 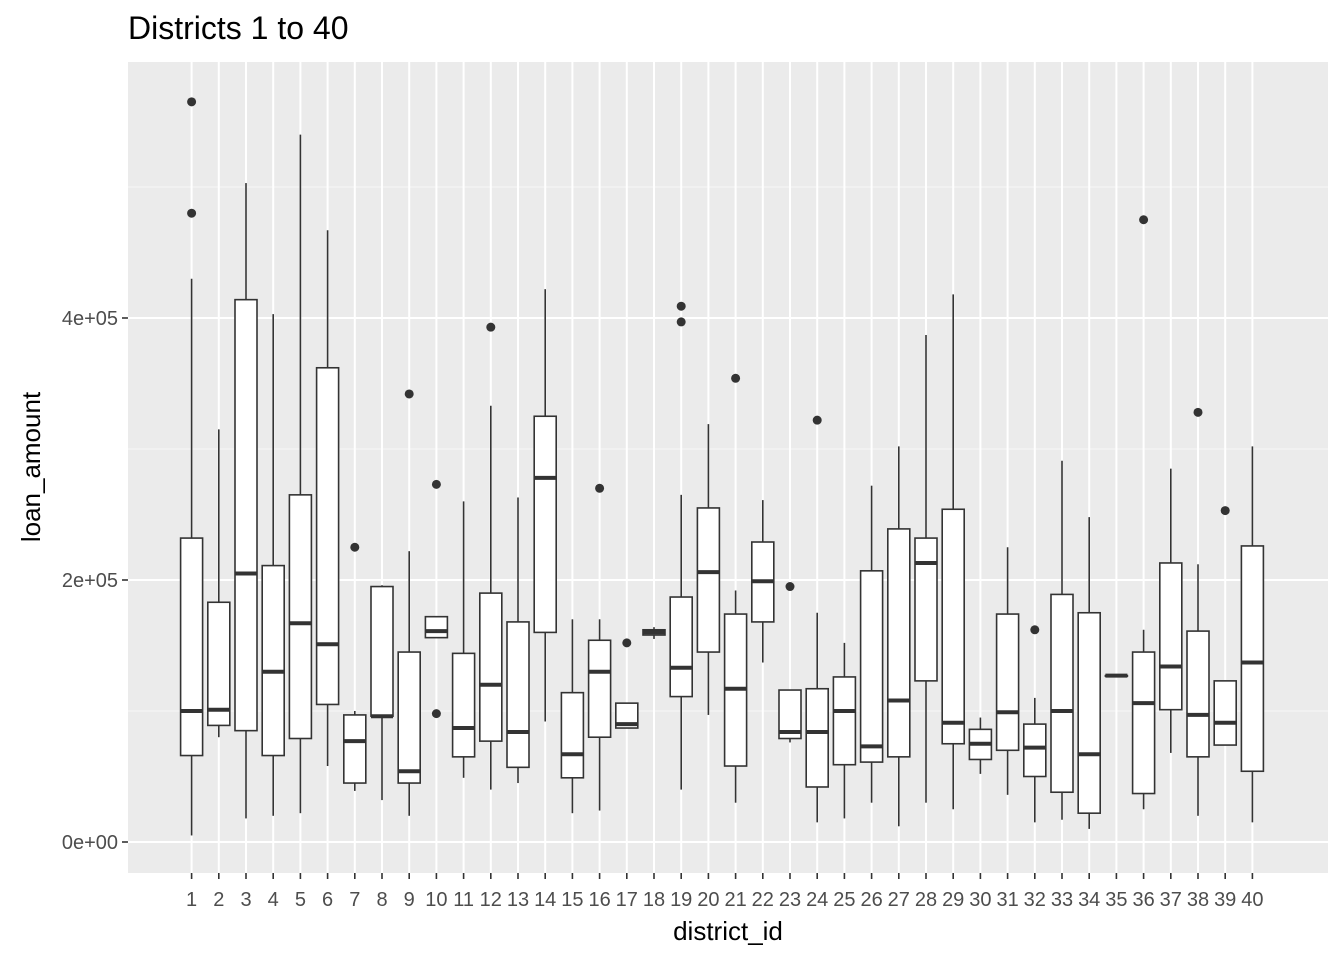 I want to click on y-tick-label: 2e+05, so click(x=90, y=581).